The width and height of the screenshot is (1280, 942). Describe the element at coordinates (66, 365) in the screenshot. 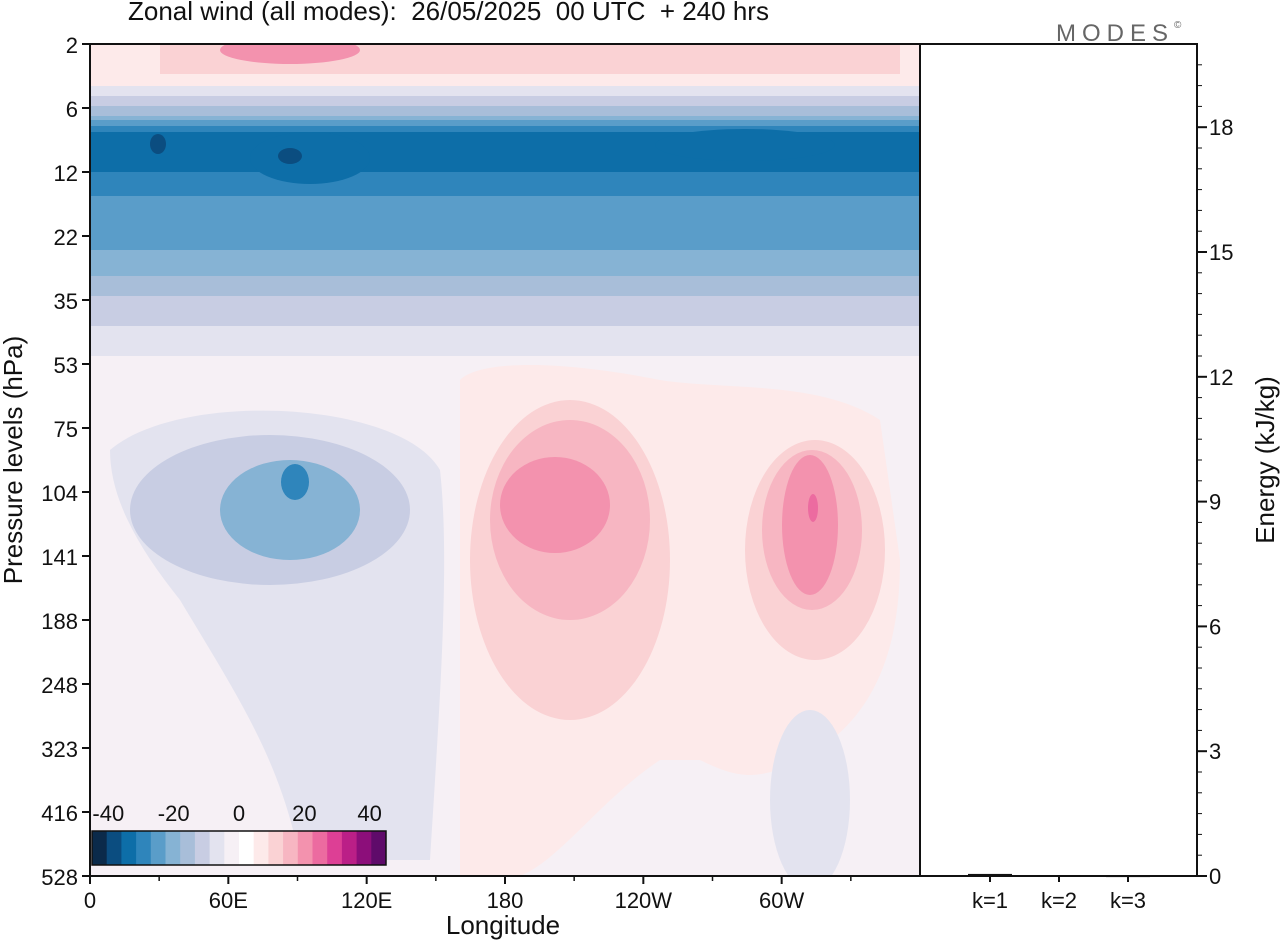

I see `pressure-tick-label: 53` at that location.